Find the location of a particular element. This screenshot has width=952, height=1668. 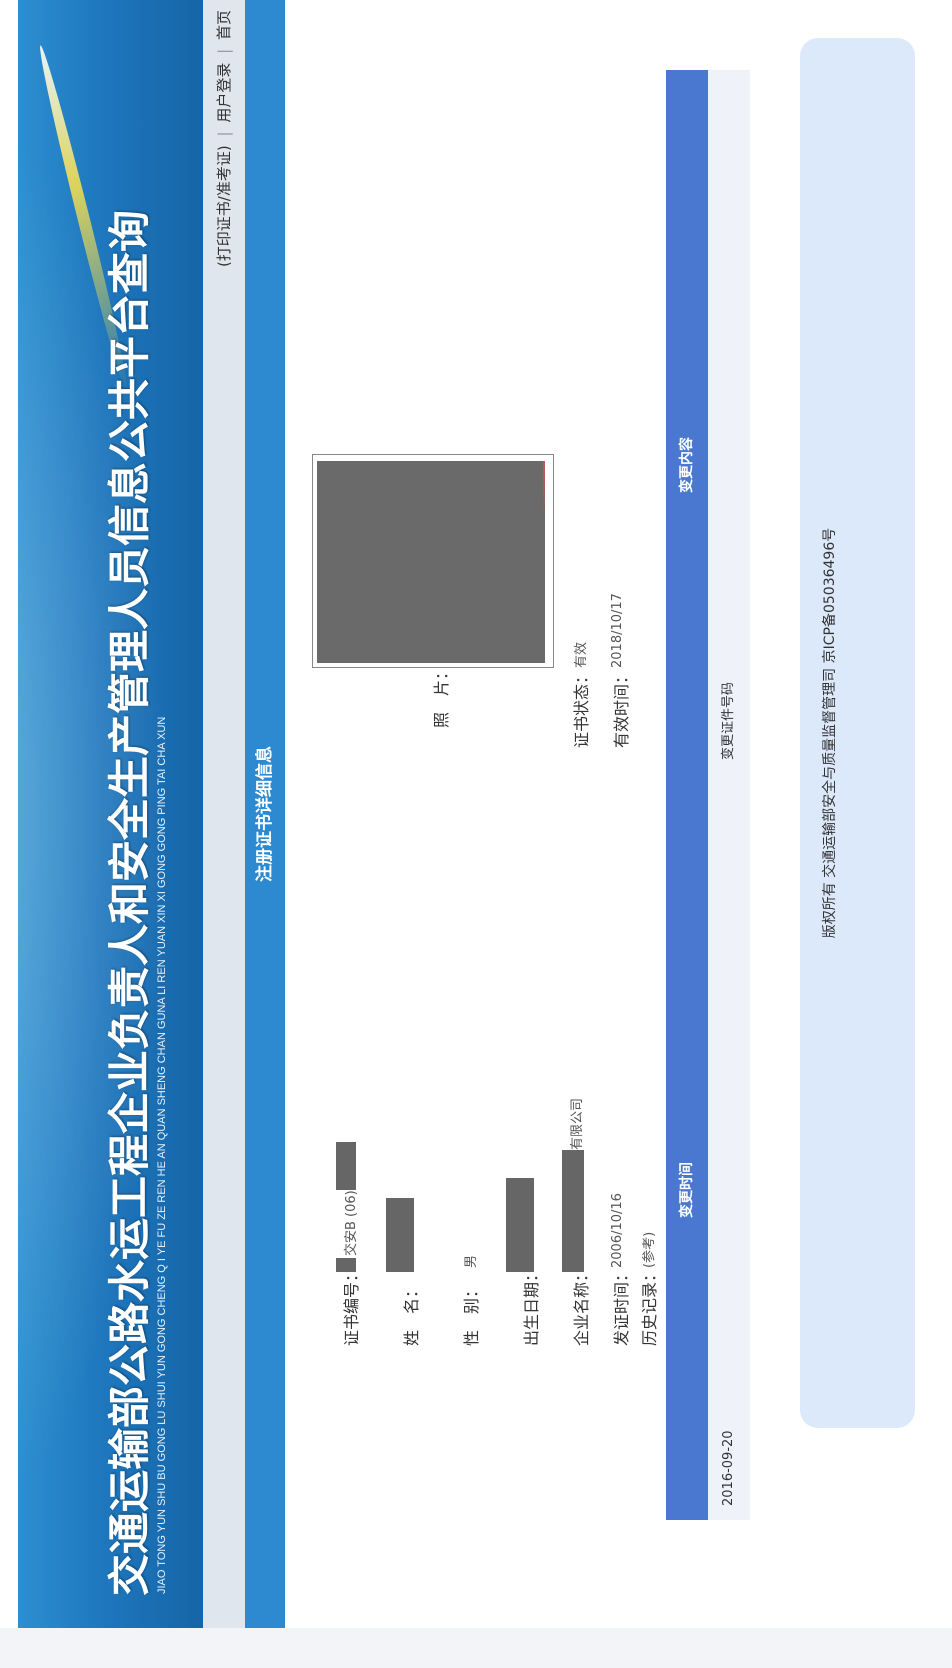

company-name-redaction is located at coordinates (573, 1211).